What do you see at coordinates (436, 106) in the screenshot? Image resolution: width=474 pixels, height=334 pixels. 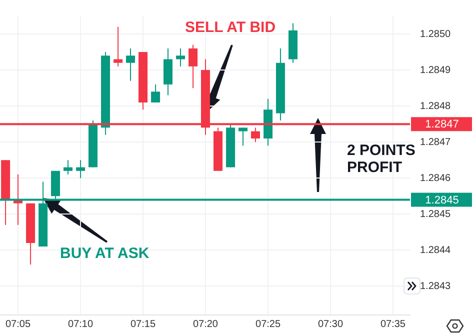 I see `y-tick-label: 1.2848` at bounding box center [436, 106].